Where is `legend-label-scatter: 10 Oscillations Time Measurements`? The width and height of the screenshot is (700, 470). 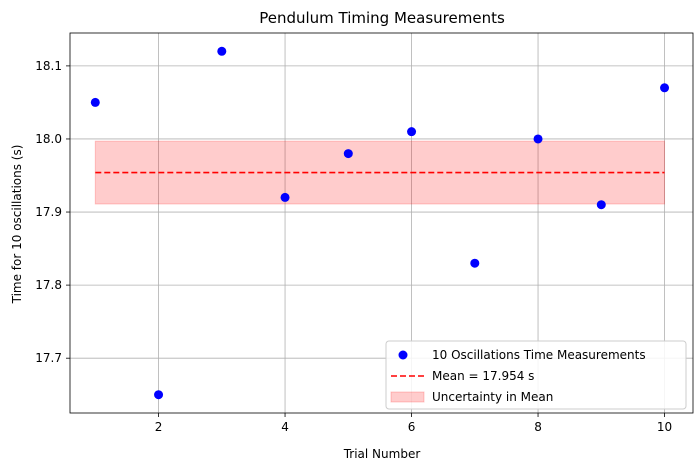 legend-label-scatter: 10 Oscillations Time Measurements is located at coordinates (539, 355).